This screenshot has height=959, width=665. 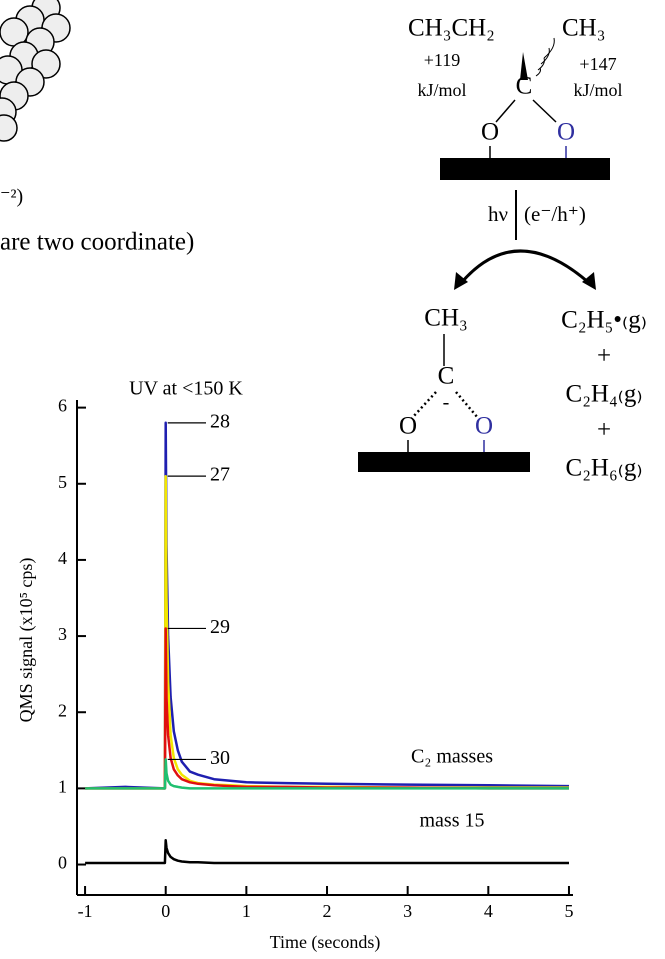 What do you see at coordinates (220, 627) in the screenshot?
I see `series-label: 29` at bounding box center [220, 627].